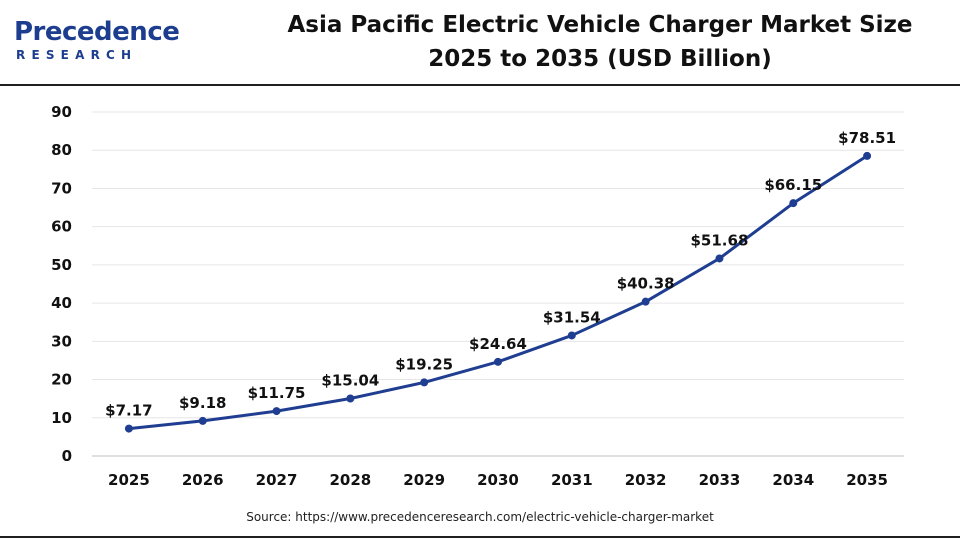 The image size is (960, 540). I want to click on data-label: $19.25, so click(424, 364).